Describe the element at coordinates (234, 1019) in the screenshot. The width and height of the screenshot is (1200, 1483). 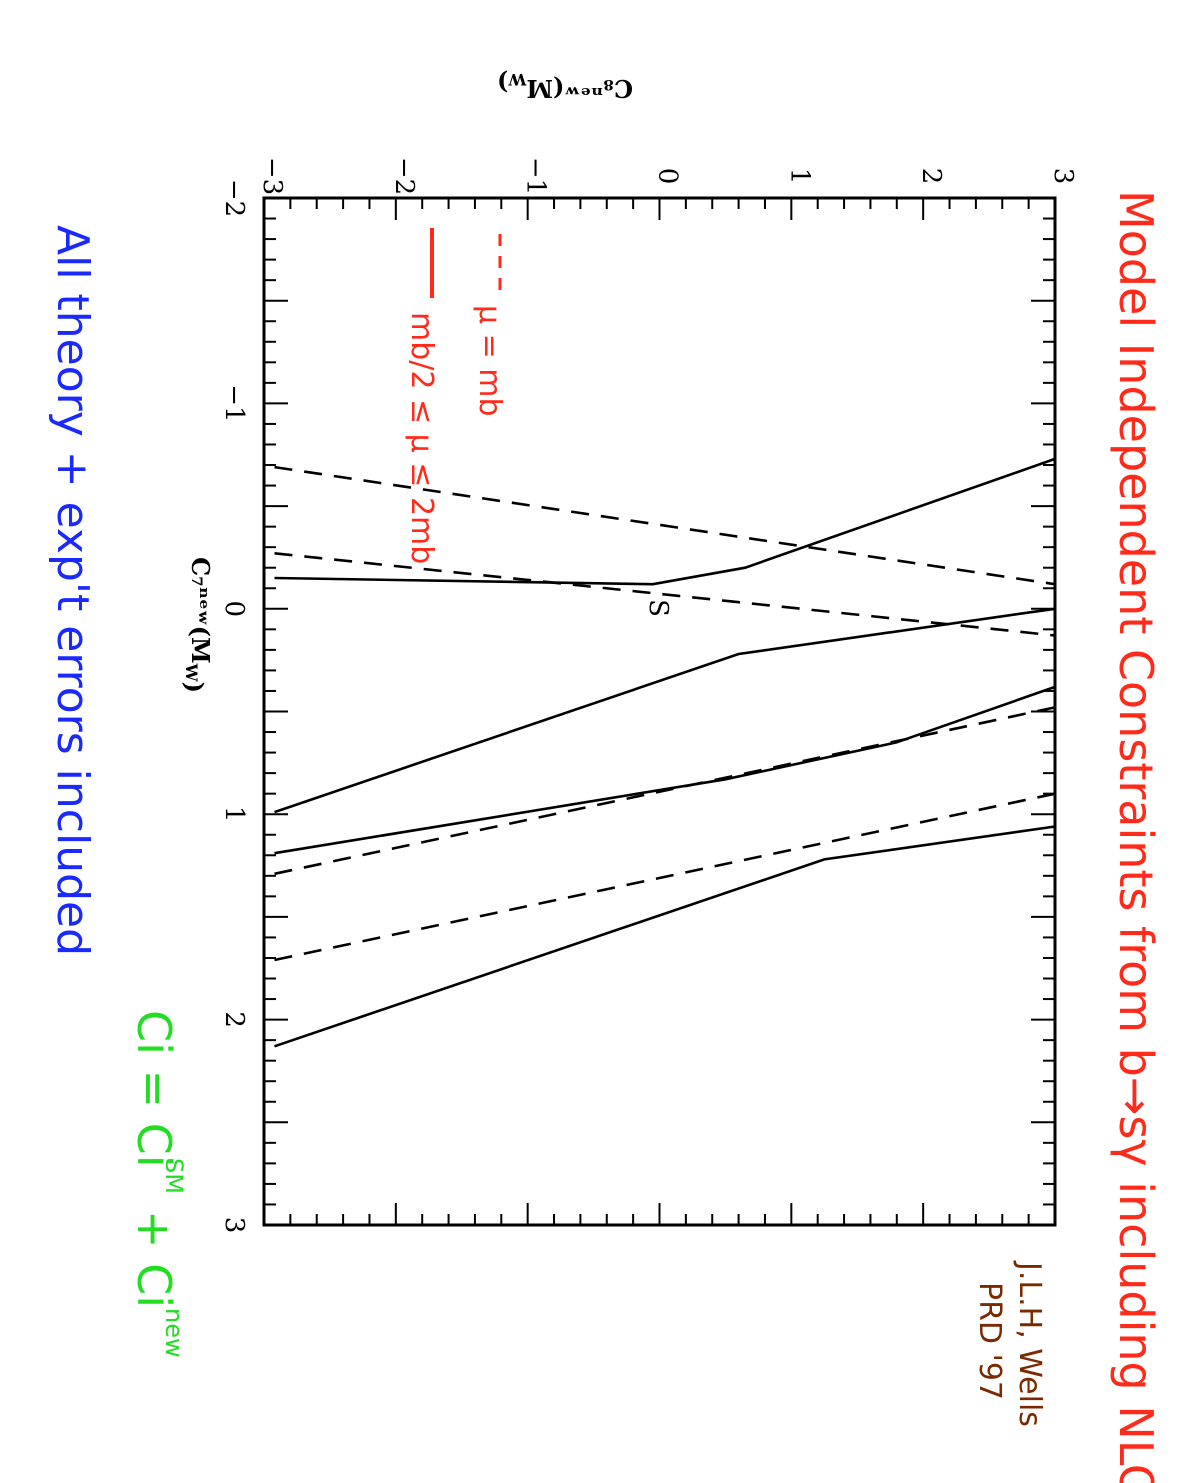
I see `x-tick-label: 2` at that location.